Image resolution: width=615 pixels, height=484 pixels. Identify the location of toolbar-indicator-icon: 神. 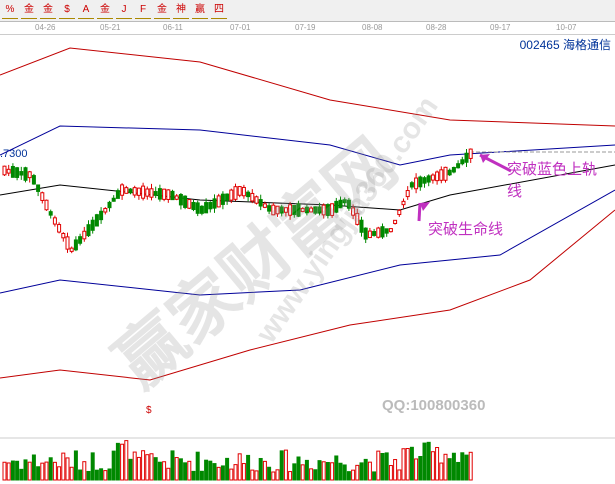
(181, 10).